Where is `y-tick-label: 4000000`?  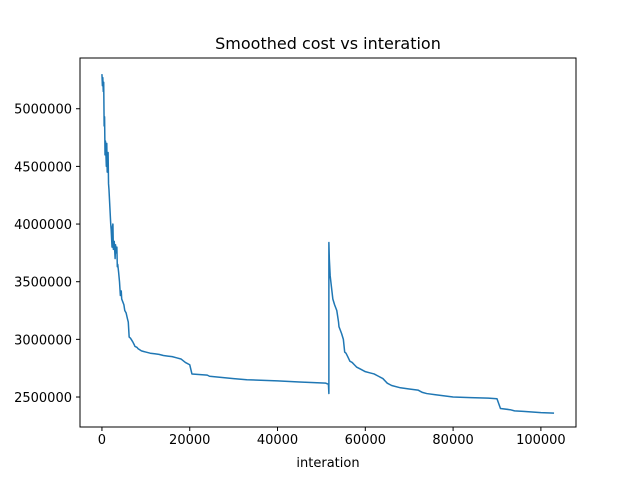 y-tick-label: 4000000 is located at coordinates (43, 225).